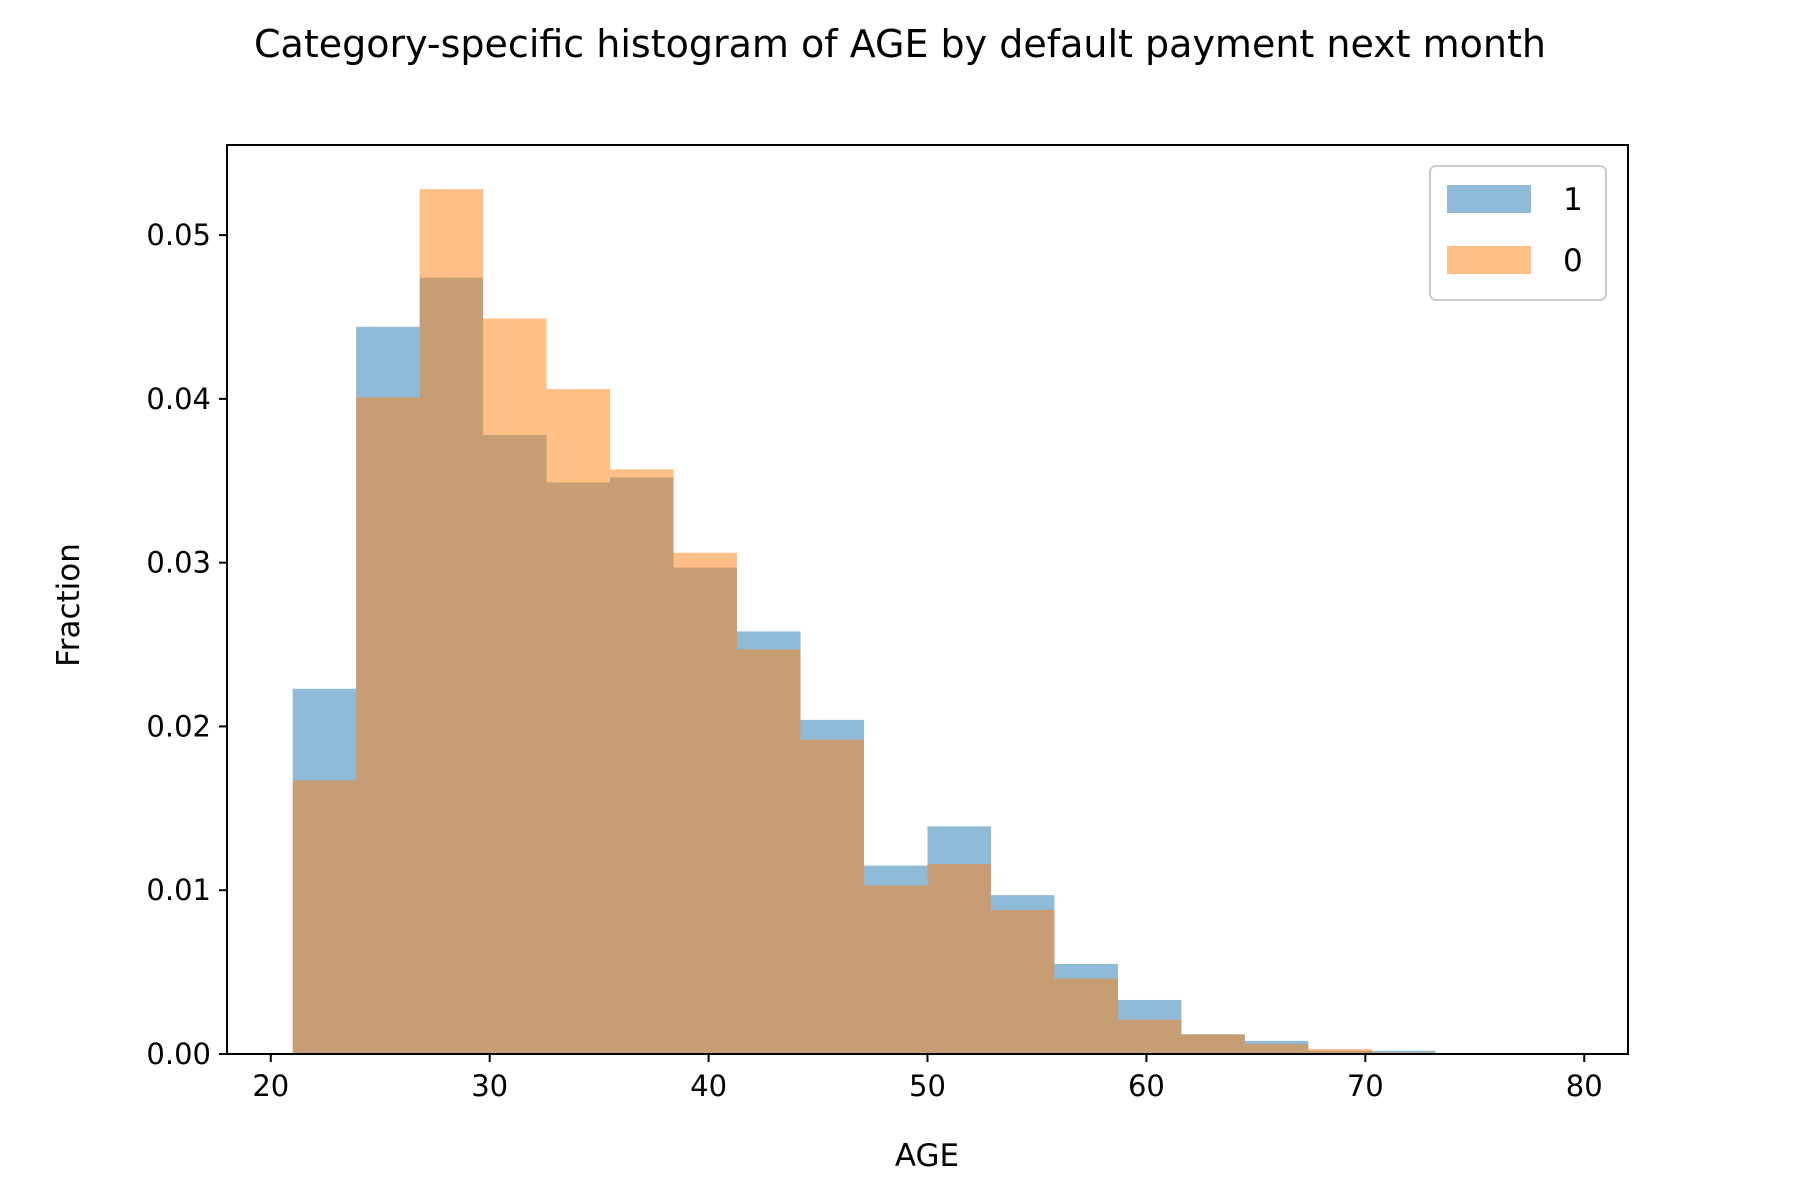 This screenshot has height=1200, width=1800. Describe the element at coordinates (178, 399) in the screenshot. I see `y-tick-label: 0.04` at that location.